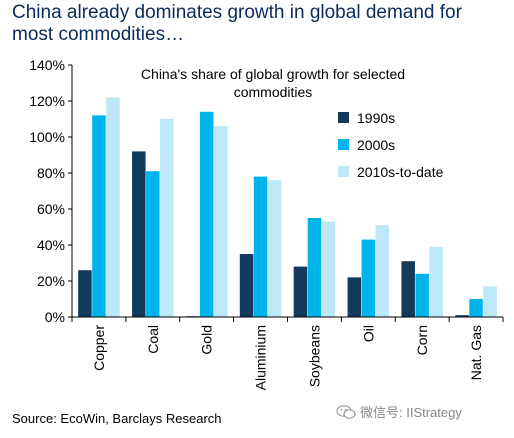 This screenshot has height=438, width=514. What do you see at coordinates (273, 92) in the screenshot?
I see `chart-title-line: commodities` at bounding box center [273, 92].